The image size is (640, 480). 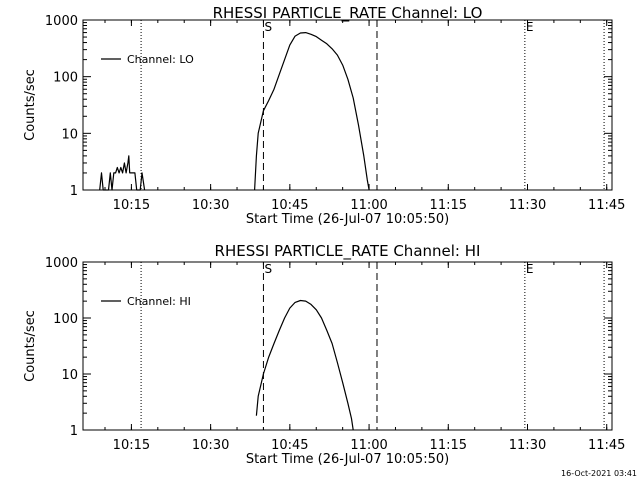 What do you see at coordinates (160, 59) in the screenshot?
I see `legend-entry: Channel: LO` at bounding box center [160, 59].